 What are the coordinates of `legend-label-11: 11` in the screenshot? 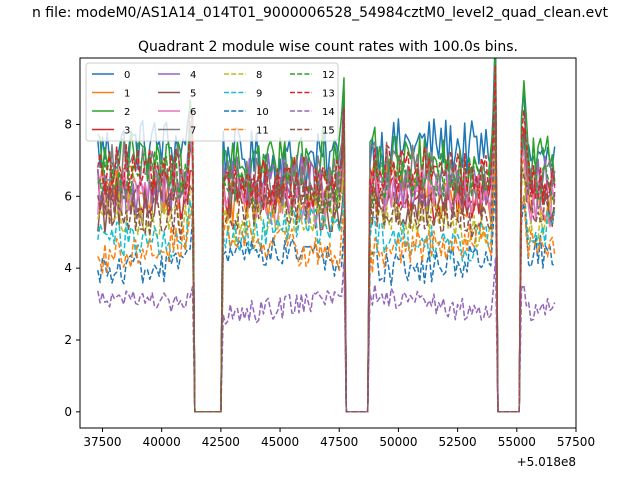 It's located at (262, 131).